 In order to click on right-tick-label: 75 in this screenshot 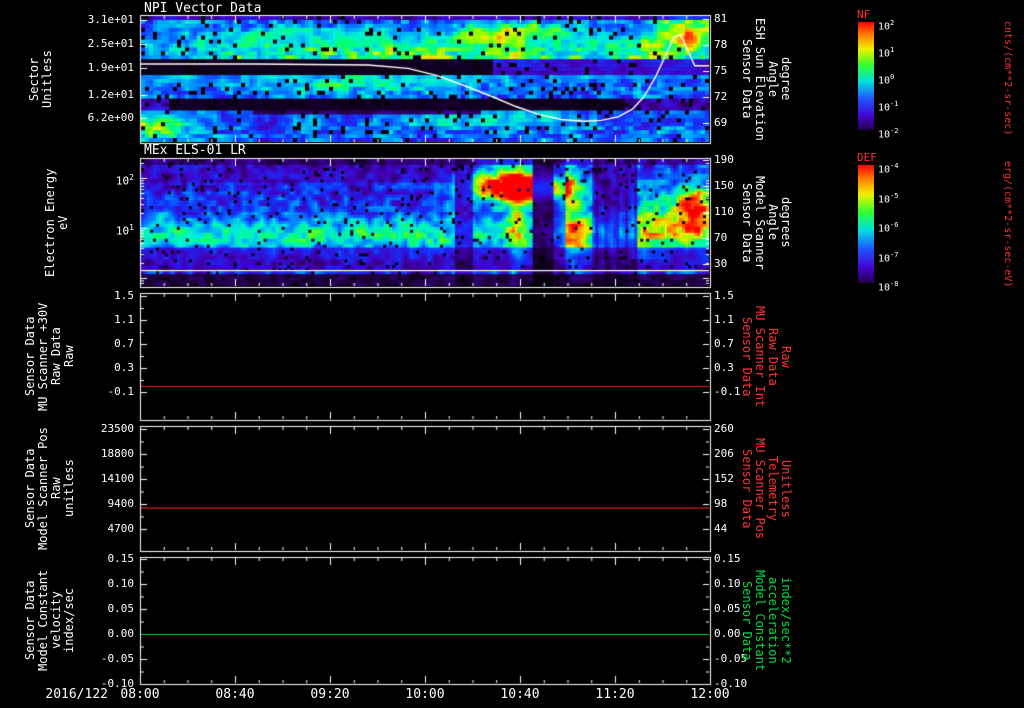, I will do `click(721, 70)`.